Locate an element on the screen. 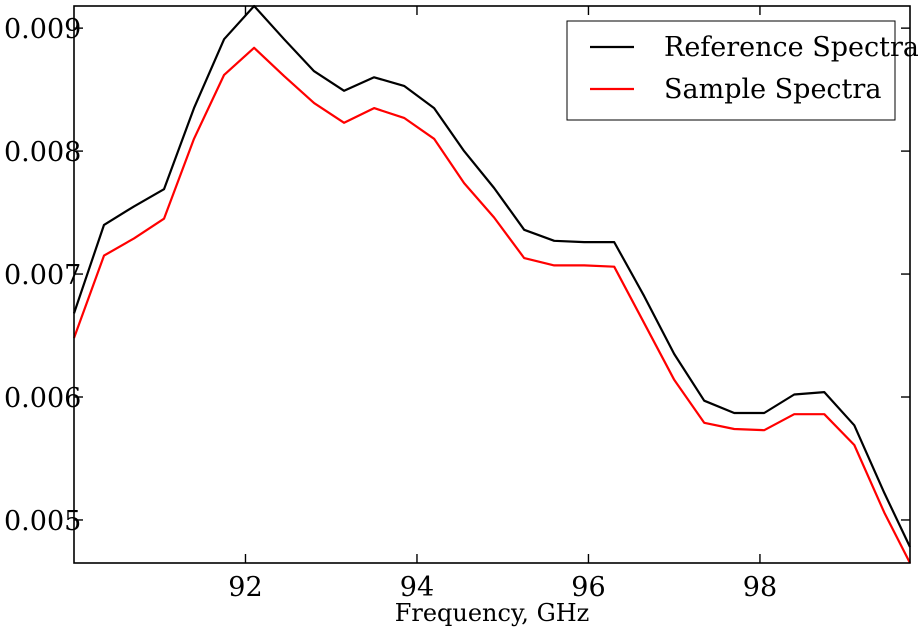 The height and width of the screenshot is (632, 918). y-tick-label: 0.008 is located at coordinates (42, 152).